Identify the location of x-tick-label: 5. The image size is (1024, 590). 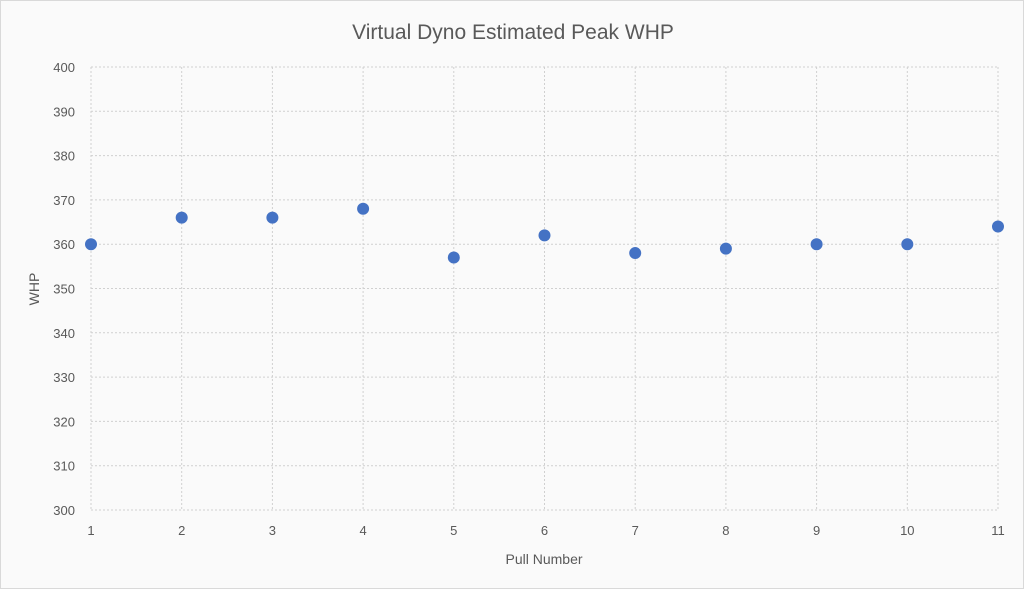
(453, 530).